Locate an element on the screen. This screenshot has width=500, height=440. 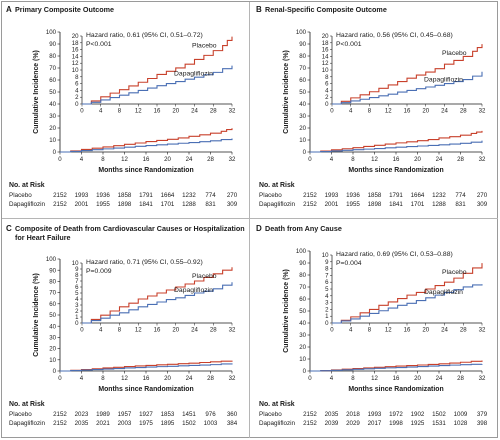
inset-y-tick-label: 5 is located at coordinates (327, 289).